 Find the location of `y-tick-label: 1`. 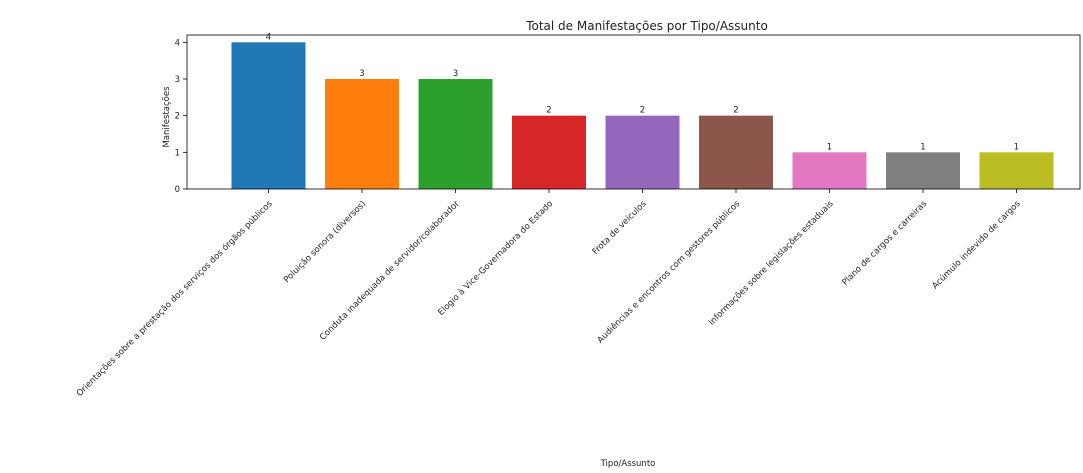

y-tick-label: 1 is located at coordinates (177, 153).